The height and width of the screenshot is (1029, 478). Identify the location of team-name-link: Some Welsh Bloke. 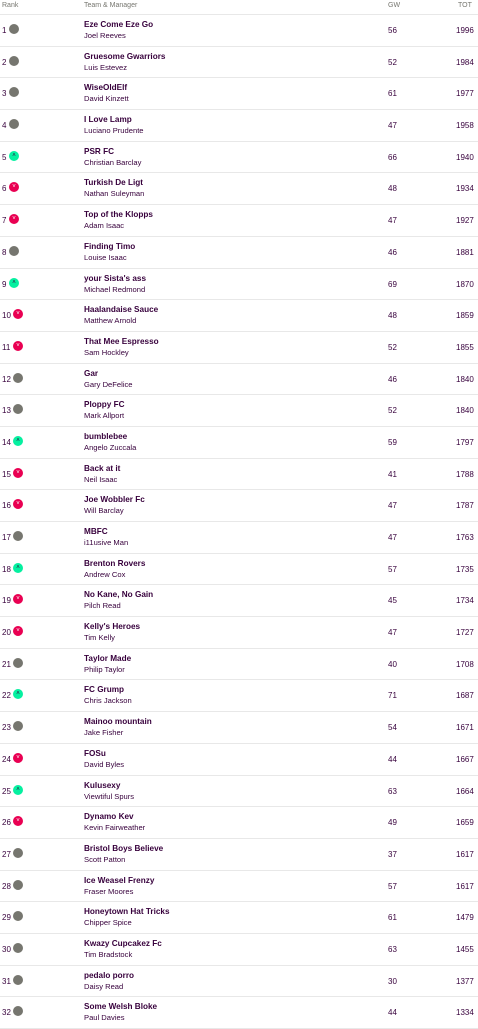
(121, 1007).